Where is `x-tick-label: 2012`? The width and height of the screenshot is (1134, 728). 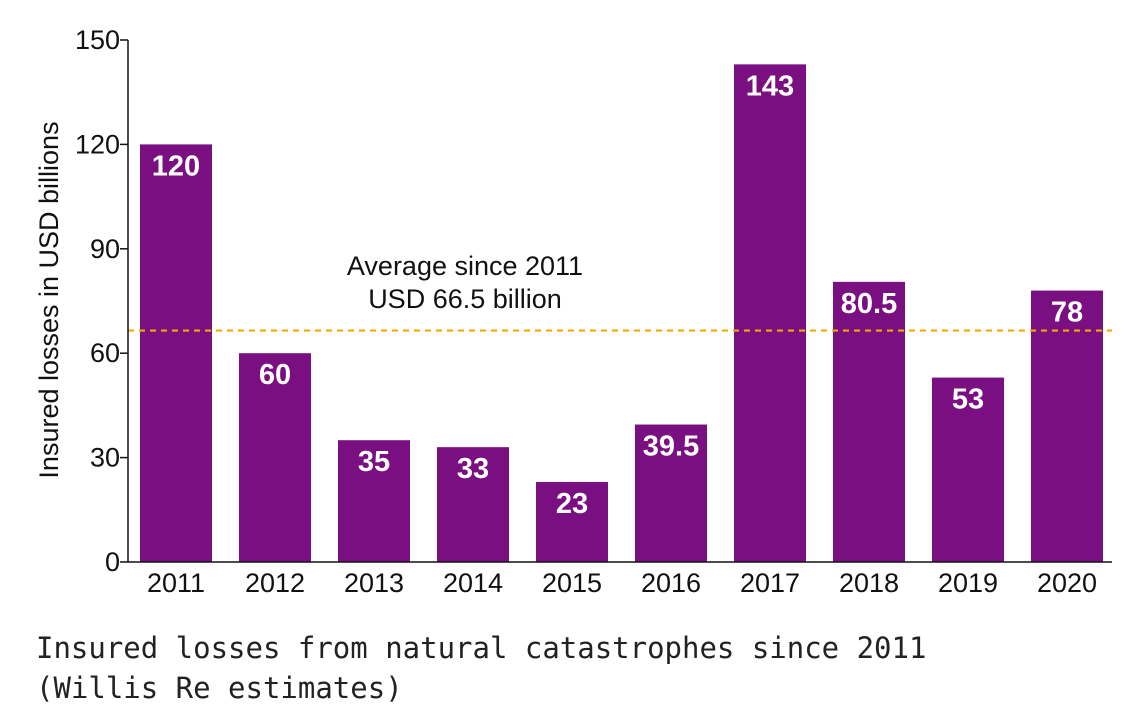
x-tick-label: 2012 is located at coordinates (275, 583).